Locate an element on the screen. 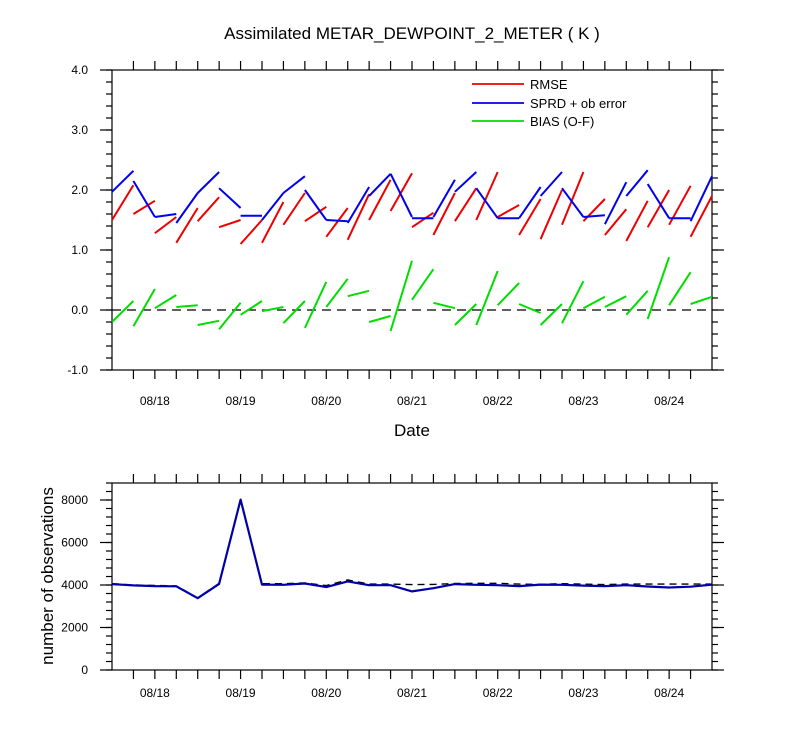  bottom-y-tick-label: 8000 is located at coordinates (74, 500).